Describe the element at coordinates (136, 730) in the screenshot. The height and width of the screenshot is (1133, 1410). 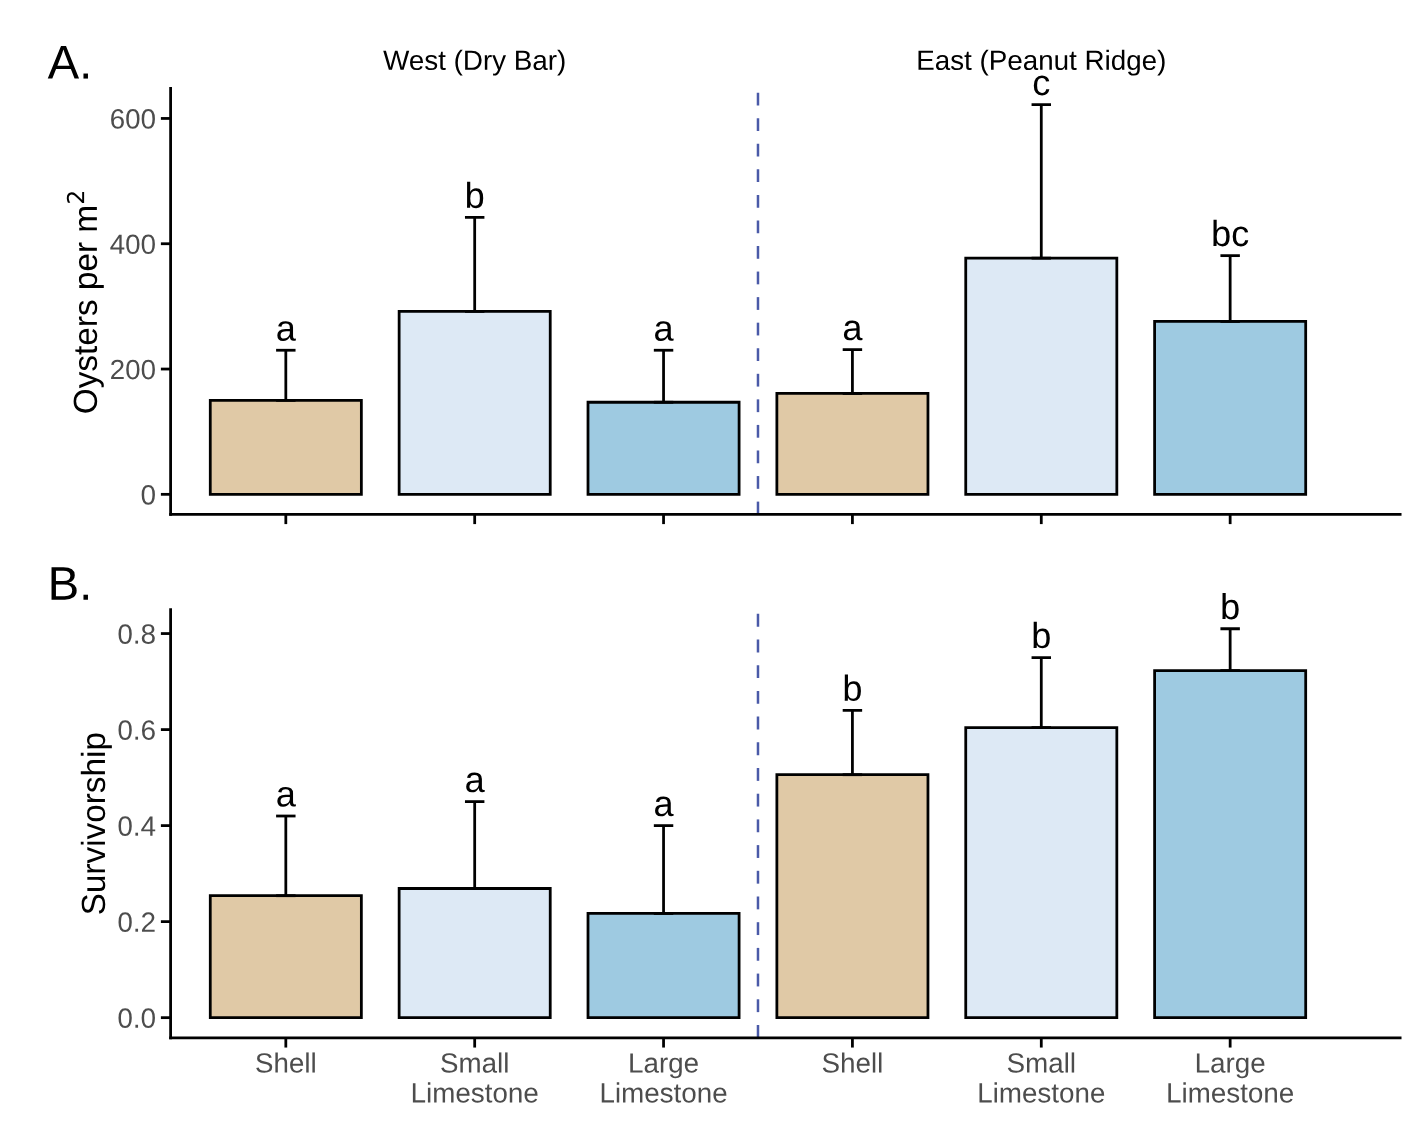
I see `y-tick-label: 0.6` at that location.